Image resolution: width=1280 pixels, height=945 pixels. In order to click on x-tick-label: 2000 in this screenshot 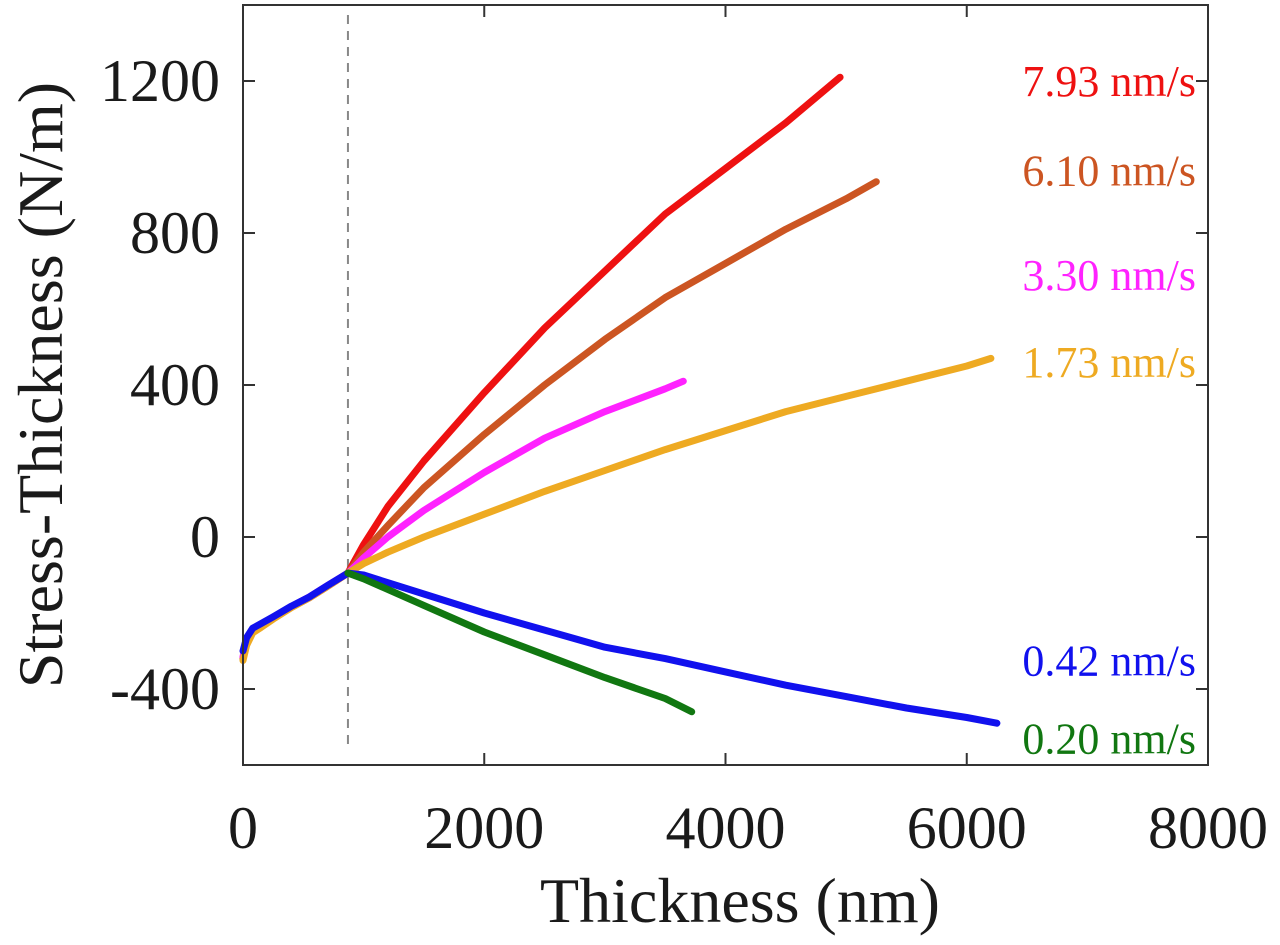, I will do `click(484, 828)`.